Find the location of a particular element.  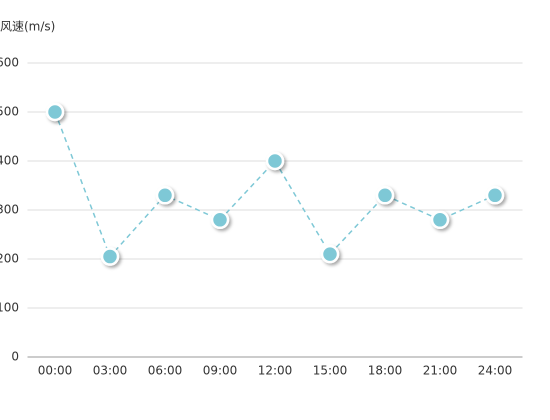

y-tick-label: 300 is located at coordinates (9, 210).